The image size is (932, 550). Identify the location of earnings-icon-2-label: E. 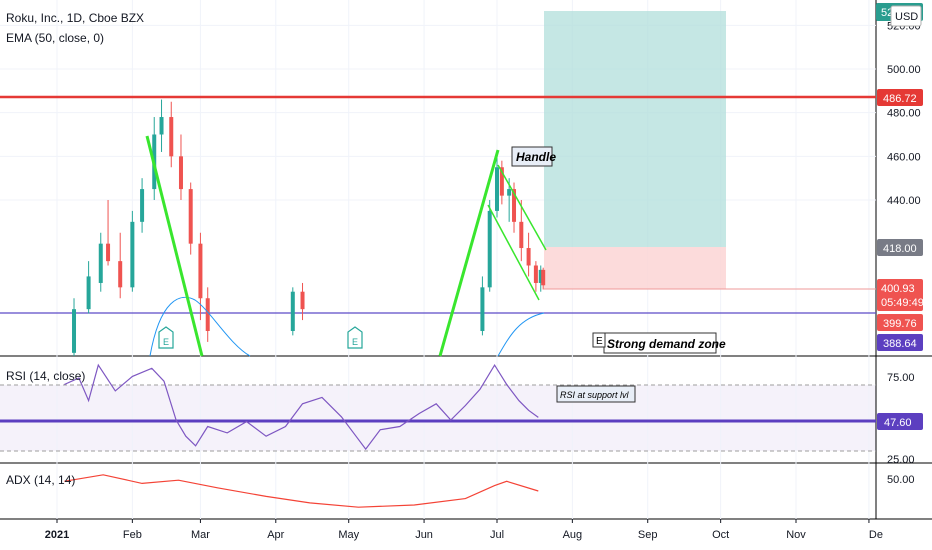
(355, 342).